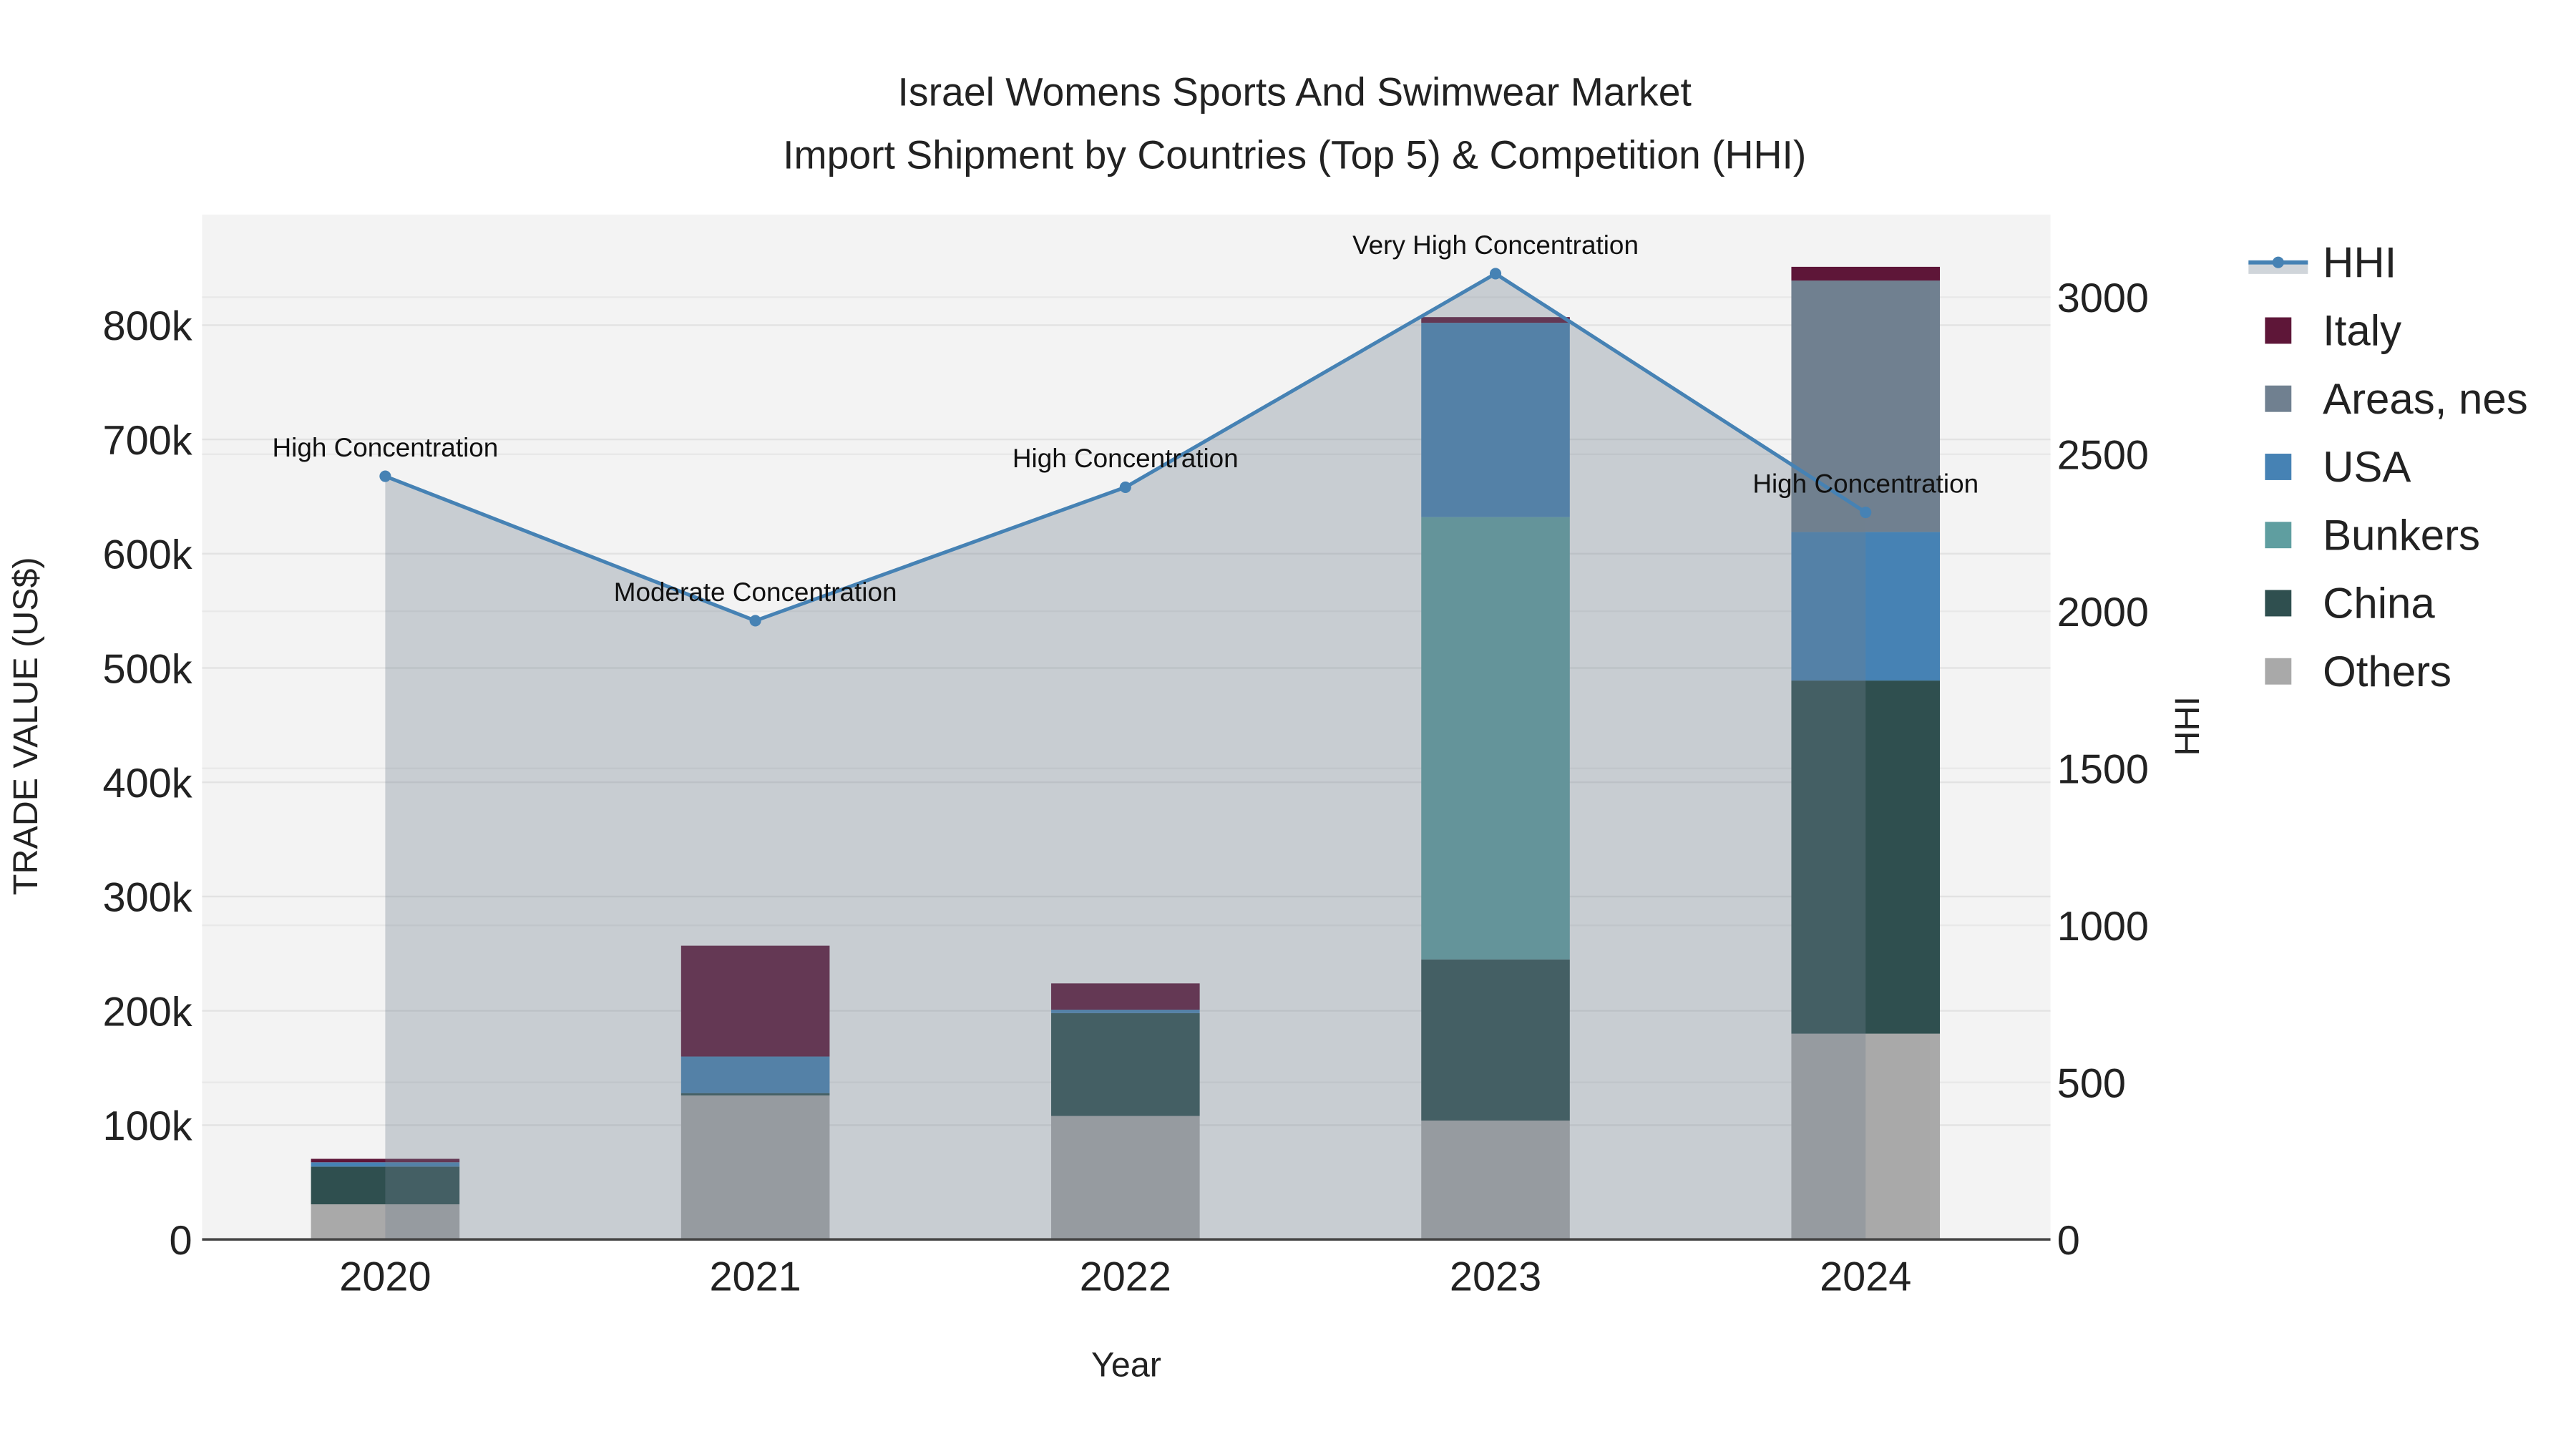 Image resolution: width=2576 pixels, height=1449 pixels. Describe the element at coordinates (2387, 672) in the screenshot. I see `legend-label: Others` at that location.